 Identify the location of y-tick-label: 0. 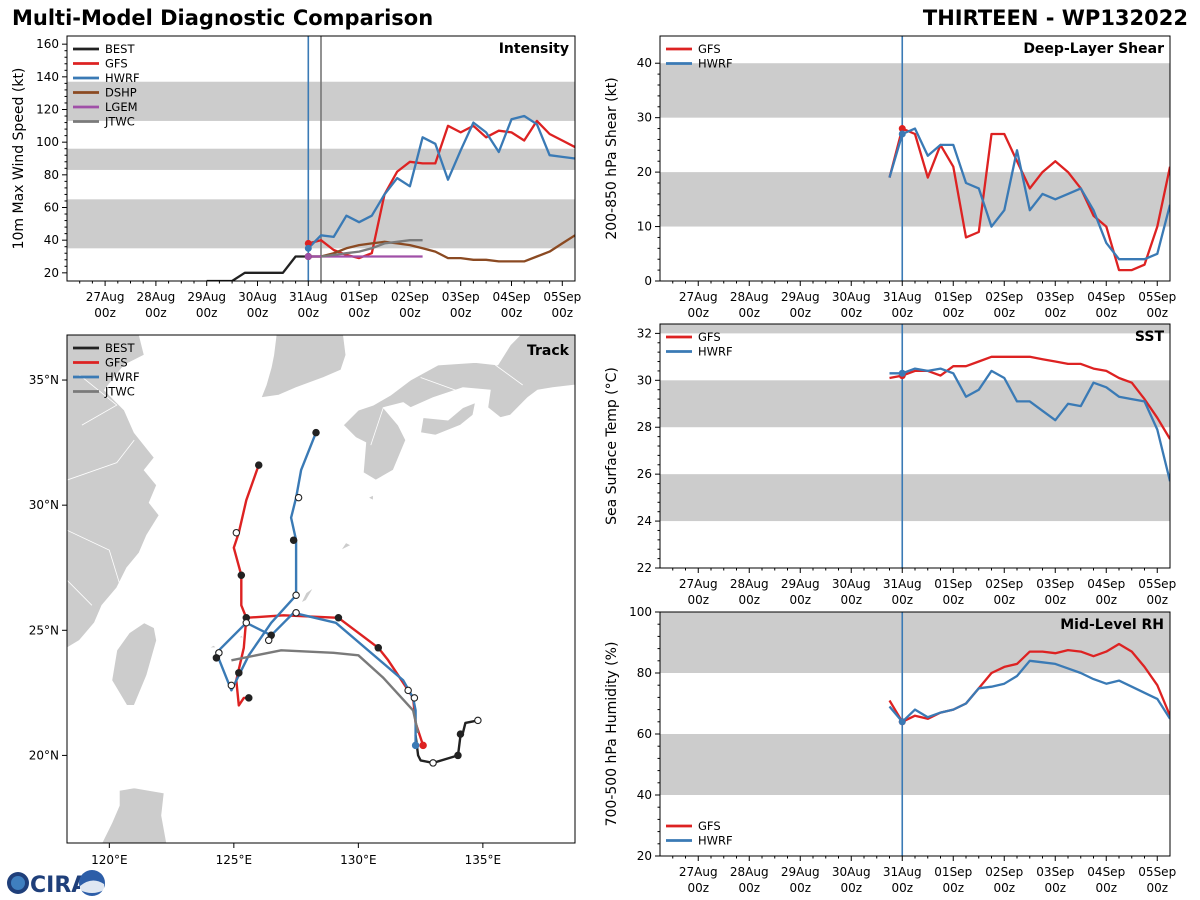
(648, 281).